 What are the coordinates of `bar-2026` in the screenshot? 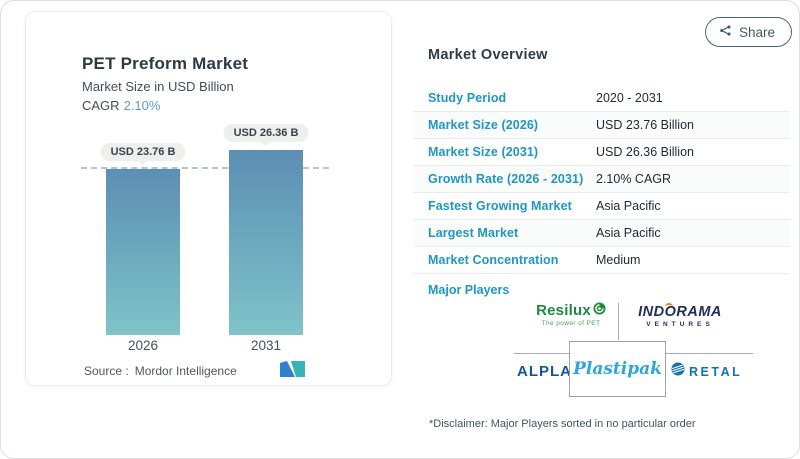 It's located at (143, 252).